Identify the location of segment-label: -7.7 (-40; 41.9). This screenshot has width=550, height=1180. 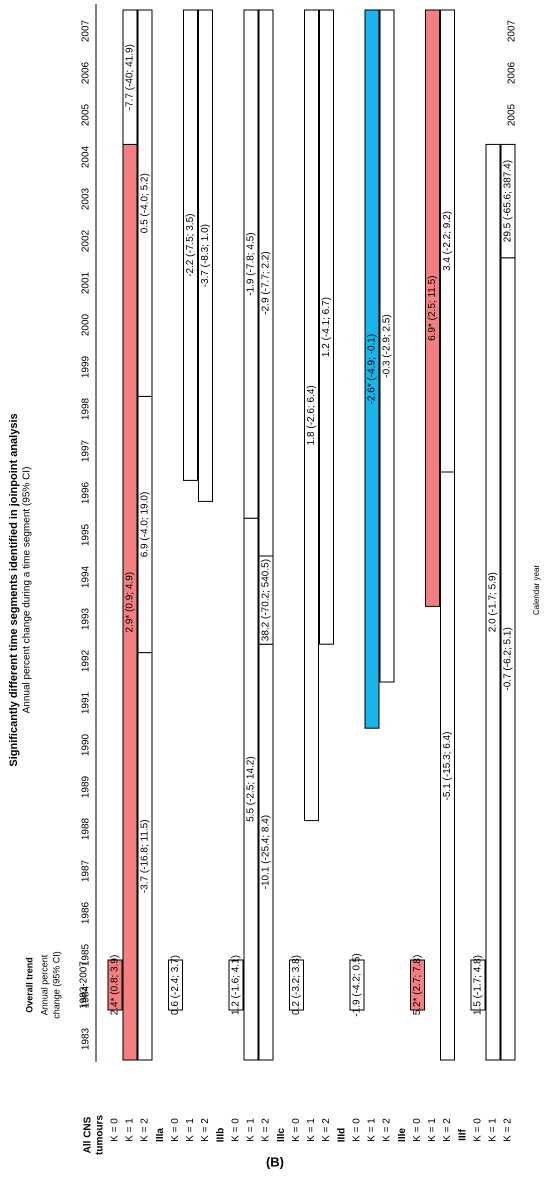
(130, 77).